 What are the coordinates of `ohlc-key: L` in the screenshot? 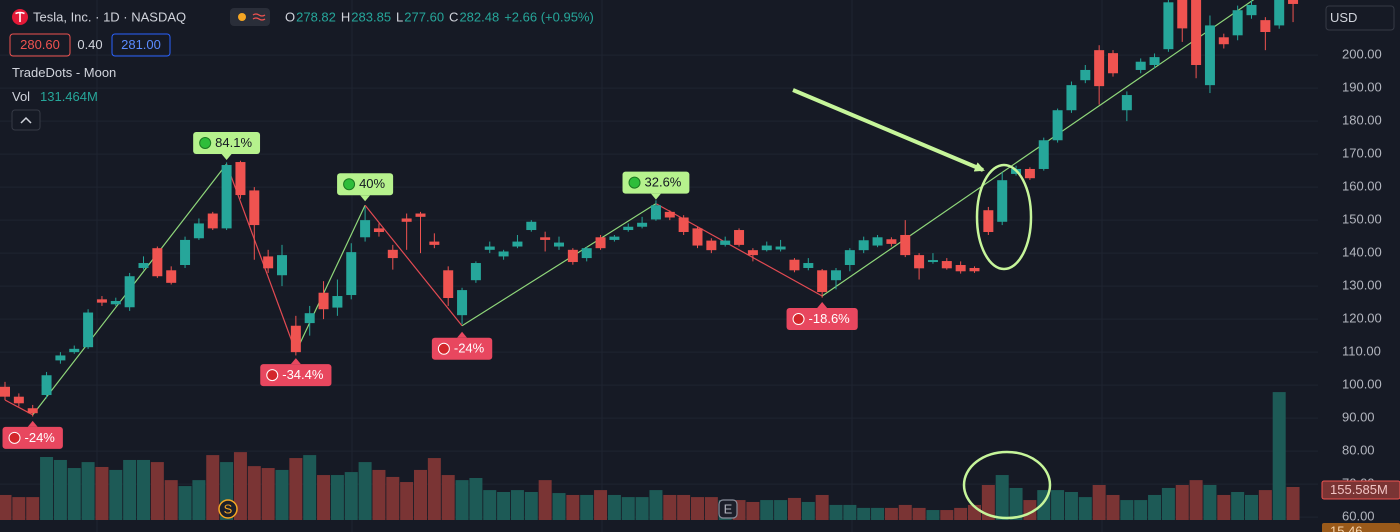 It's located at (399, 16).